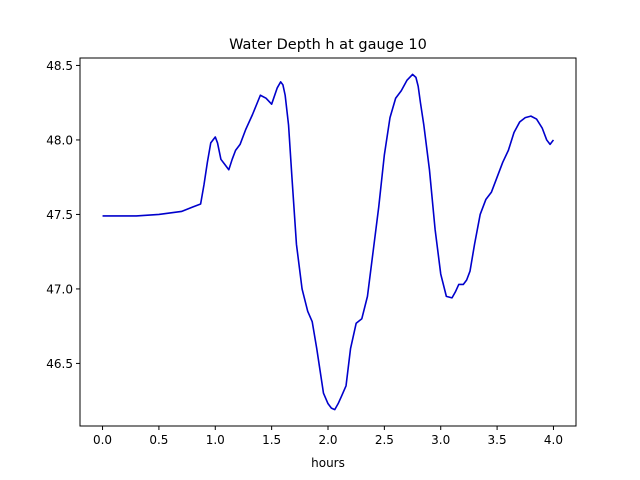 This screenshot has height=480, width=640. What do you see at coordinates (440, 440) in the screenshot?
I see `x-tick-label: 3.0` at bounding box center [440, 440].